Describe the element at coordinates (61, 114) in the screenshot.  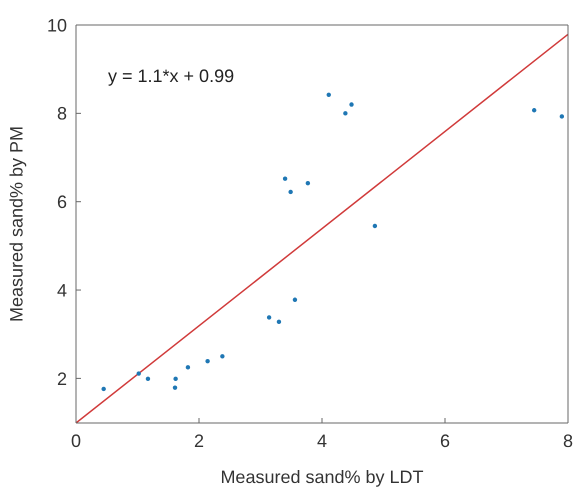
I see `y-tick-label: 8` at that location.